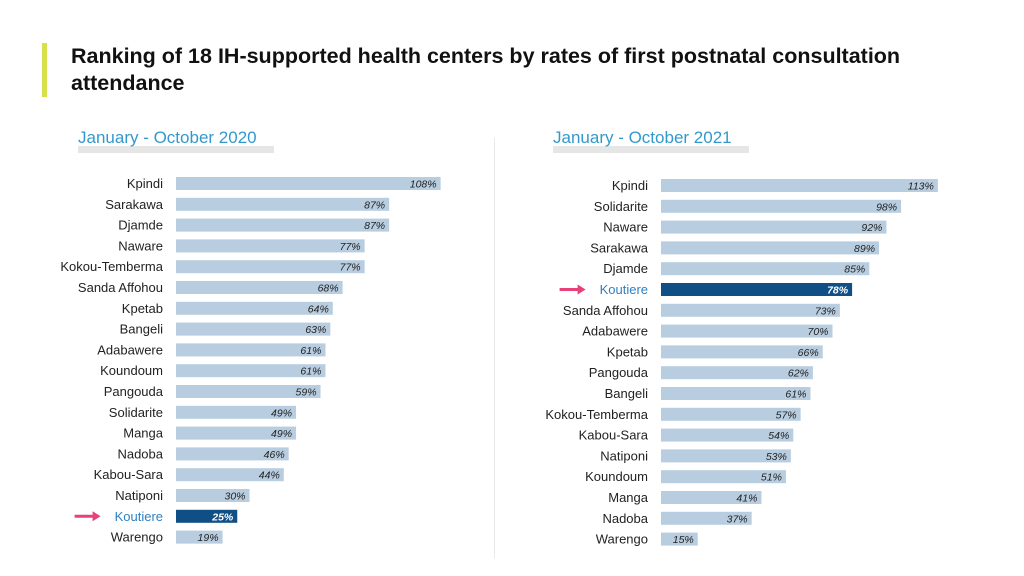 This screenshot has height=576, width=1024. I want to click on value-label-djamde: 87%, so click(374, 226).